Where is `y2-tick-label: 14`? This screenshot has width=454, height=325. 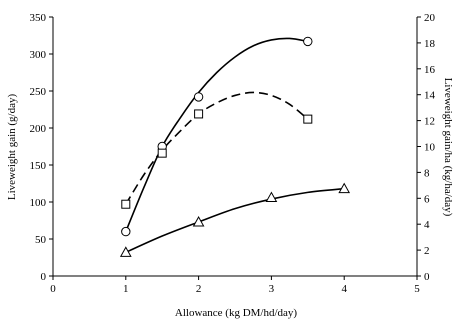
y2-tick-label: 14 is located at coordinates (430, 96).